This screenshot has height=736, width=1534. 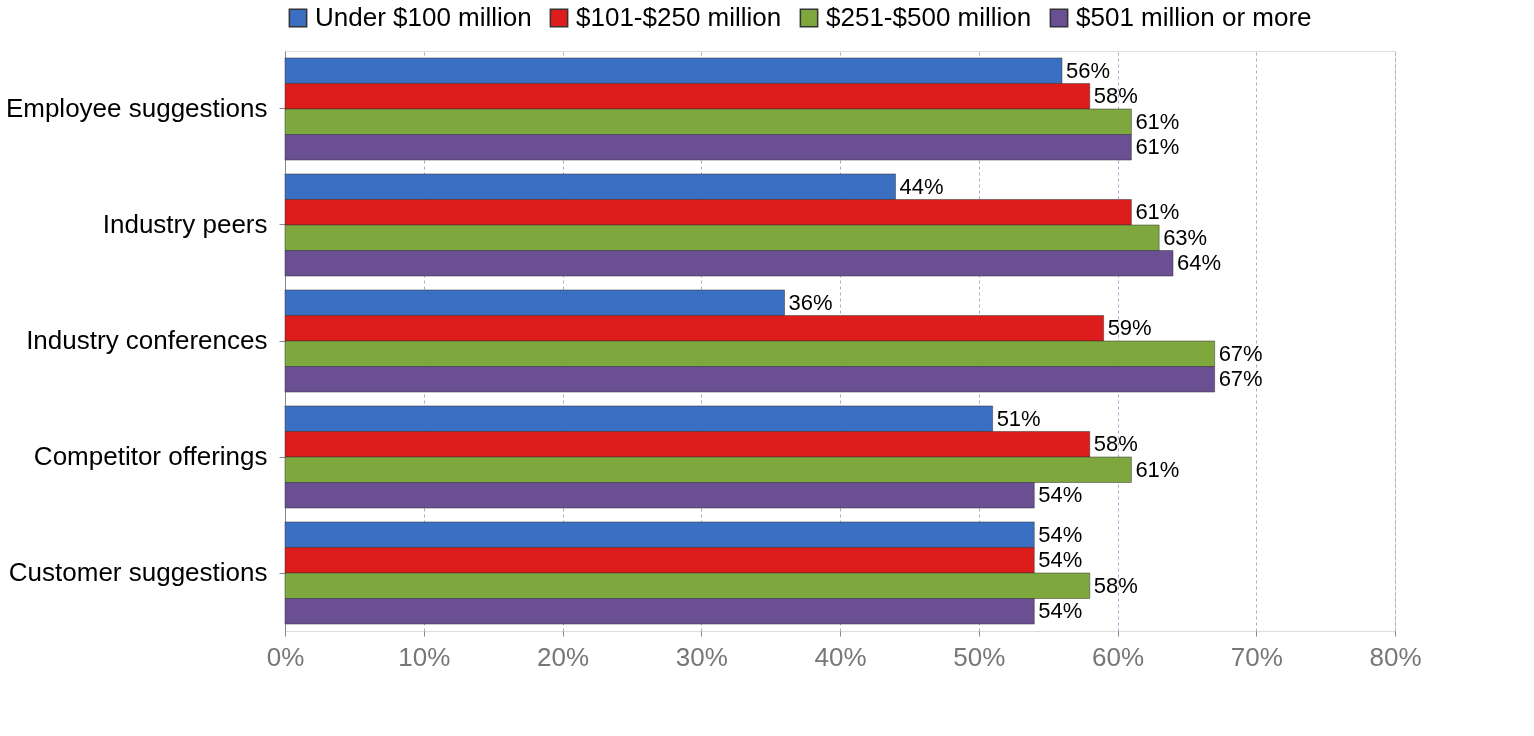 I want to click on data-label: 44%, so click(x=921, y=186).